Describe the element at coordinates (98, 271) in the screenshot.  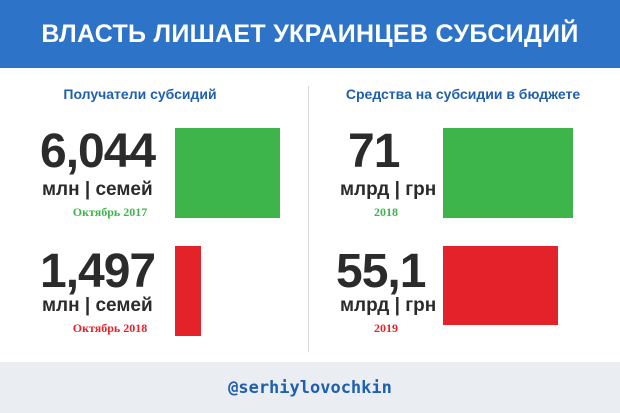
I see `recipients-value-2018: 1,497` at that location.